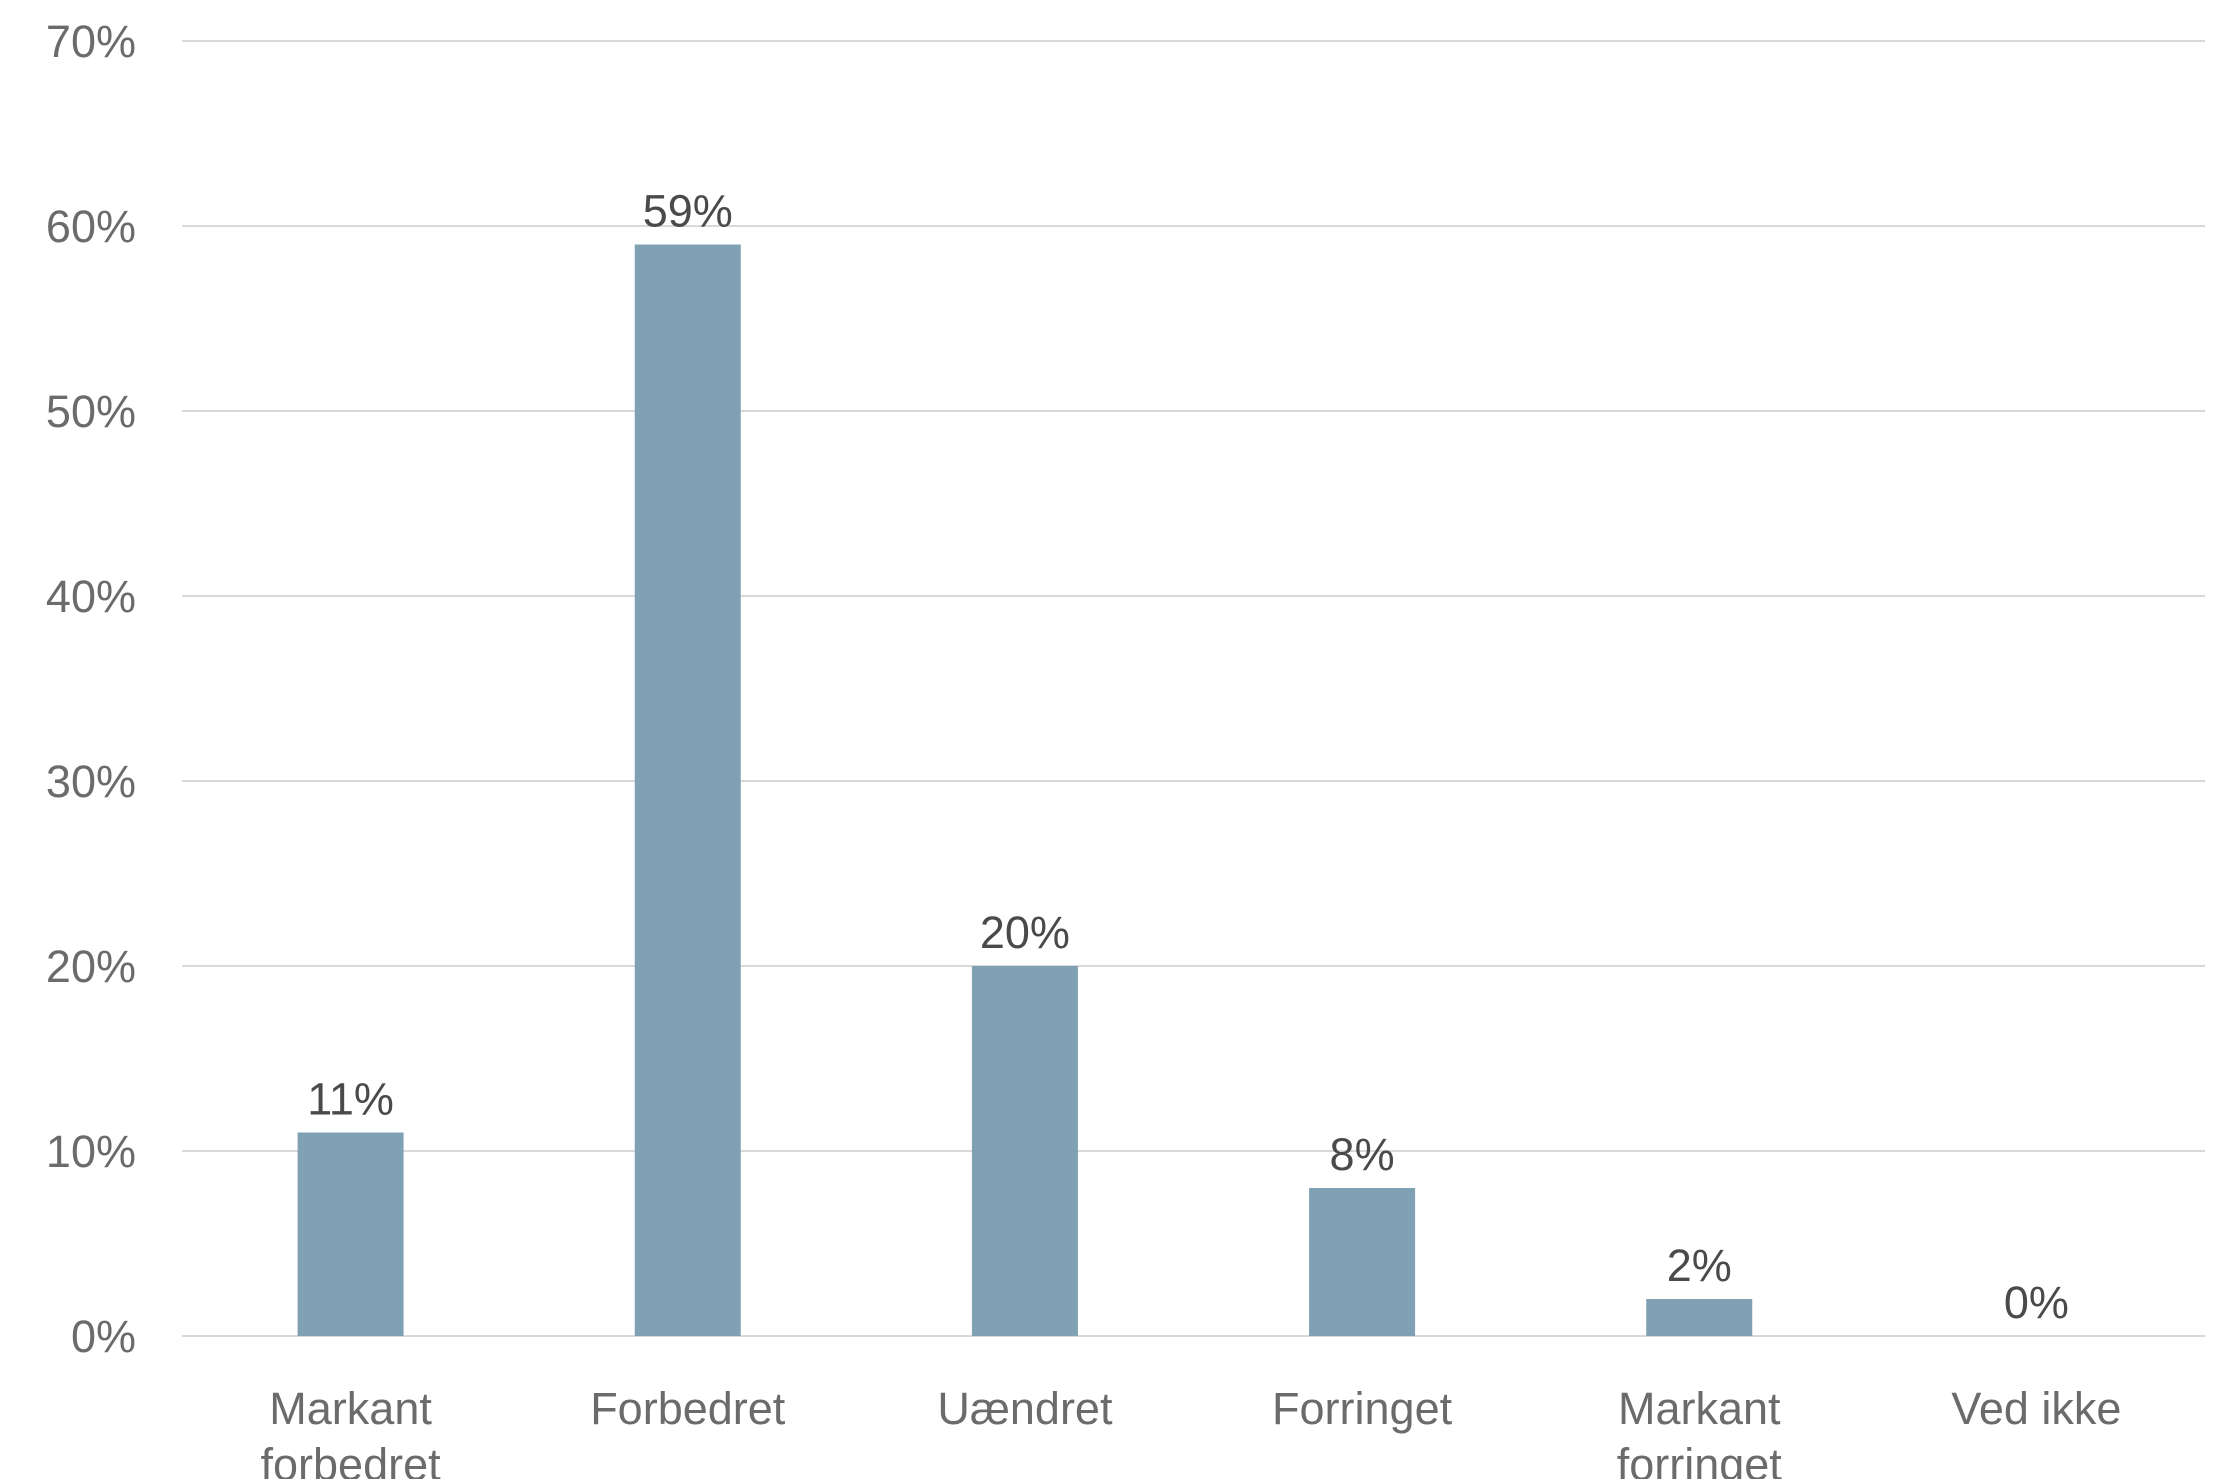  I want to click on y-tick-label: 70%, so click(91, 41).